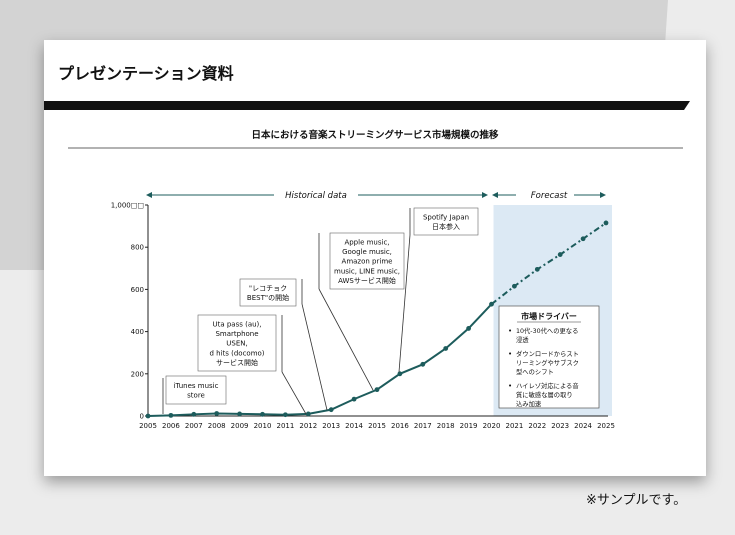  I want to click on annotation-text: 日本参入, so click(446, 226).